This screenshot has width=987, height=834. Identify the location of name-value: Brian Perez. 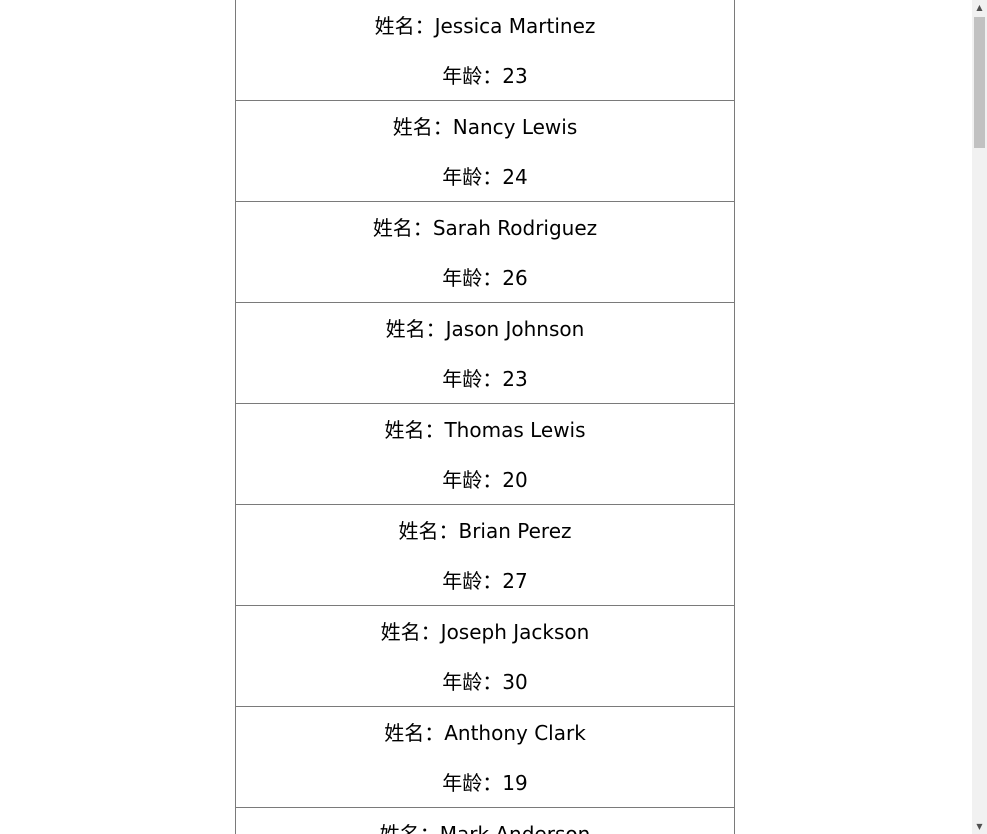
(515, 531).